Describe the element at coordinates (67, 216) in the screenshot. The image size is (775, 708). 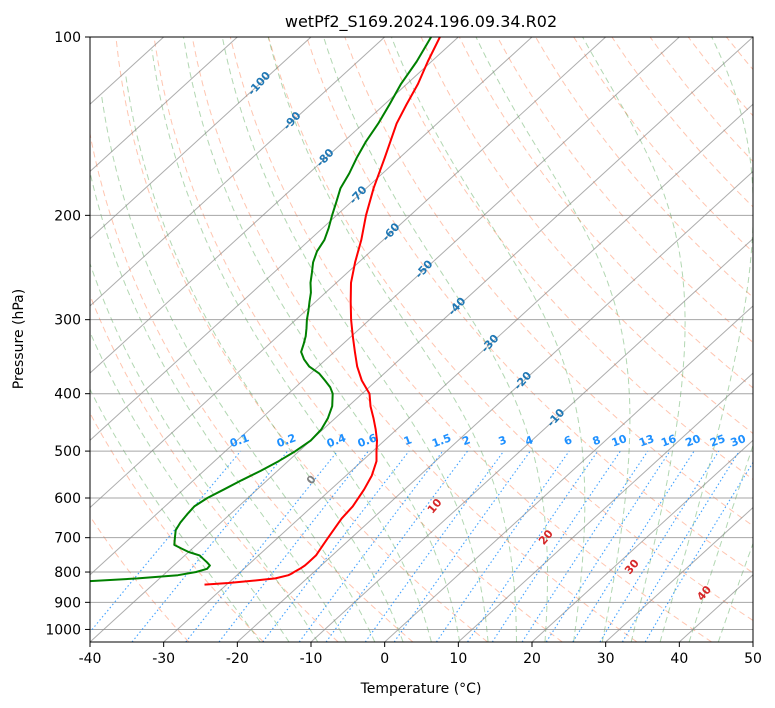
I see `y-tick-label: 200` at that location.